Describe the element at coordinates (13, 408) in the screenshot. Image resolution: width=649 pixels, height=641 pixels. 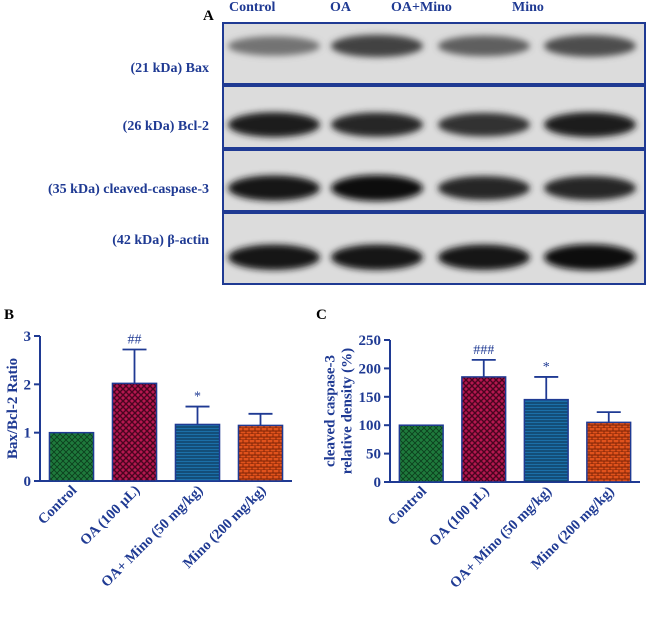
I see `y-axis-label: Bax/Bcl-2 Ratio` at that location.